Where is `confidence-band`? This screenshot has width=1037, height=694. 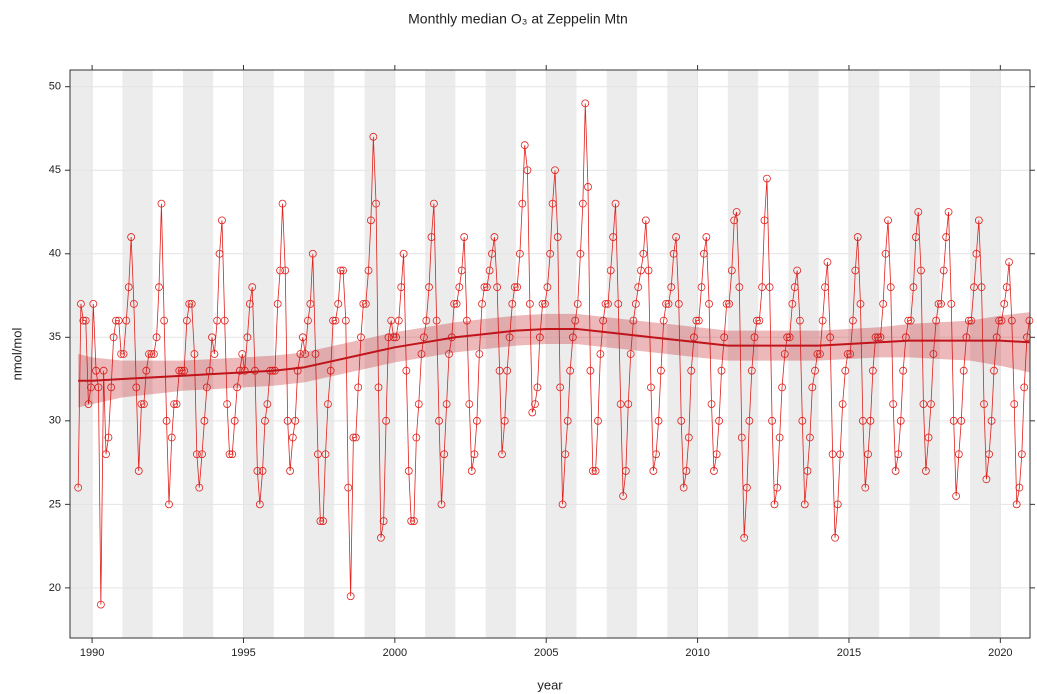 confidence-band is located at coordinates (554, 360).